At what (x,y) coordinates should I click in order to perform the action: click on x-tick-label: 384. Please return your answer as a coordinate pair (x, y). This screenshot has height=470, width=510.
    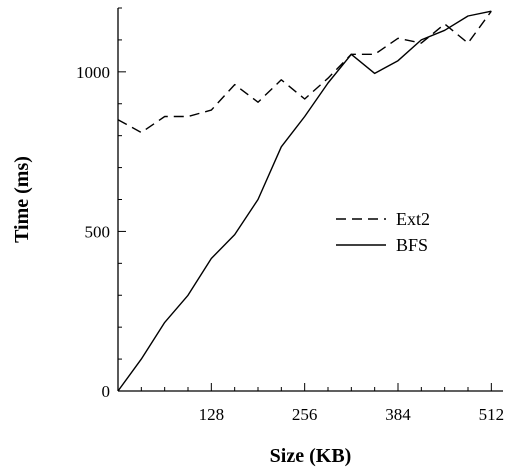
    Looking at the image, I should click on (398, 414).